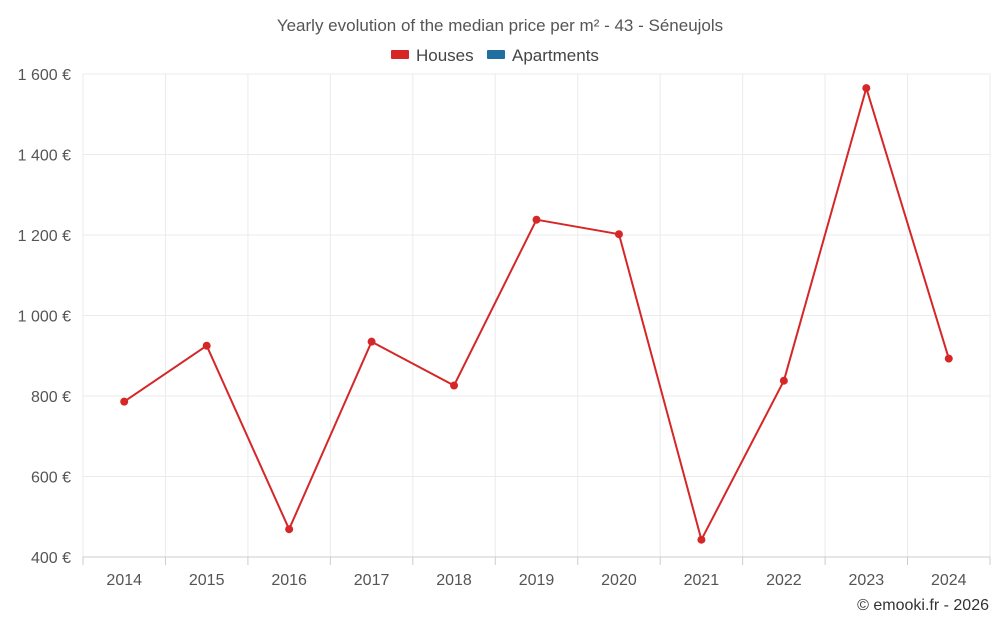 The height and width of the screenshot is (625, 1000). Describe the element at coordinates (445, 55) in the screenshot. I see `legend-label-houses: Houses` at that location.